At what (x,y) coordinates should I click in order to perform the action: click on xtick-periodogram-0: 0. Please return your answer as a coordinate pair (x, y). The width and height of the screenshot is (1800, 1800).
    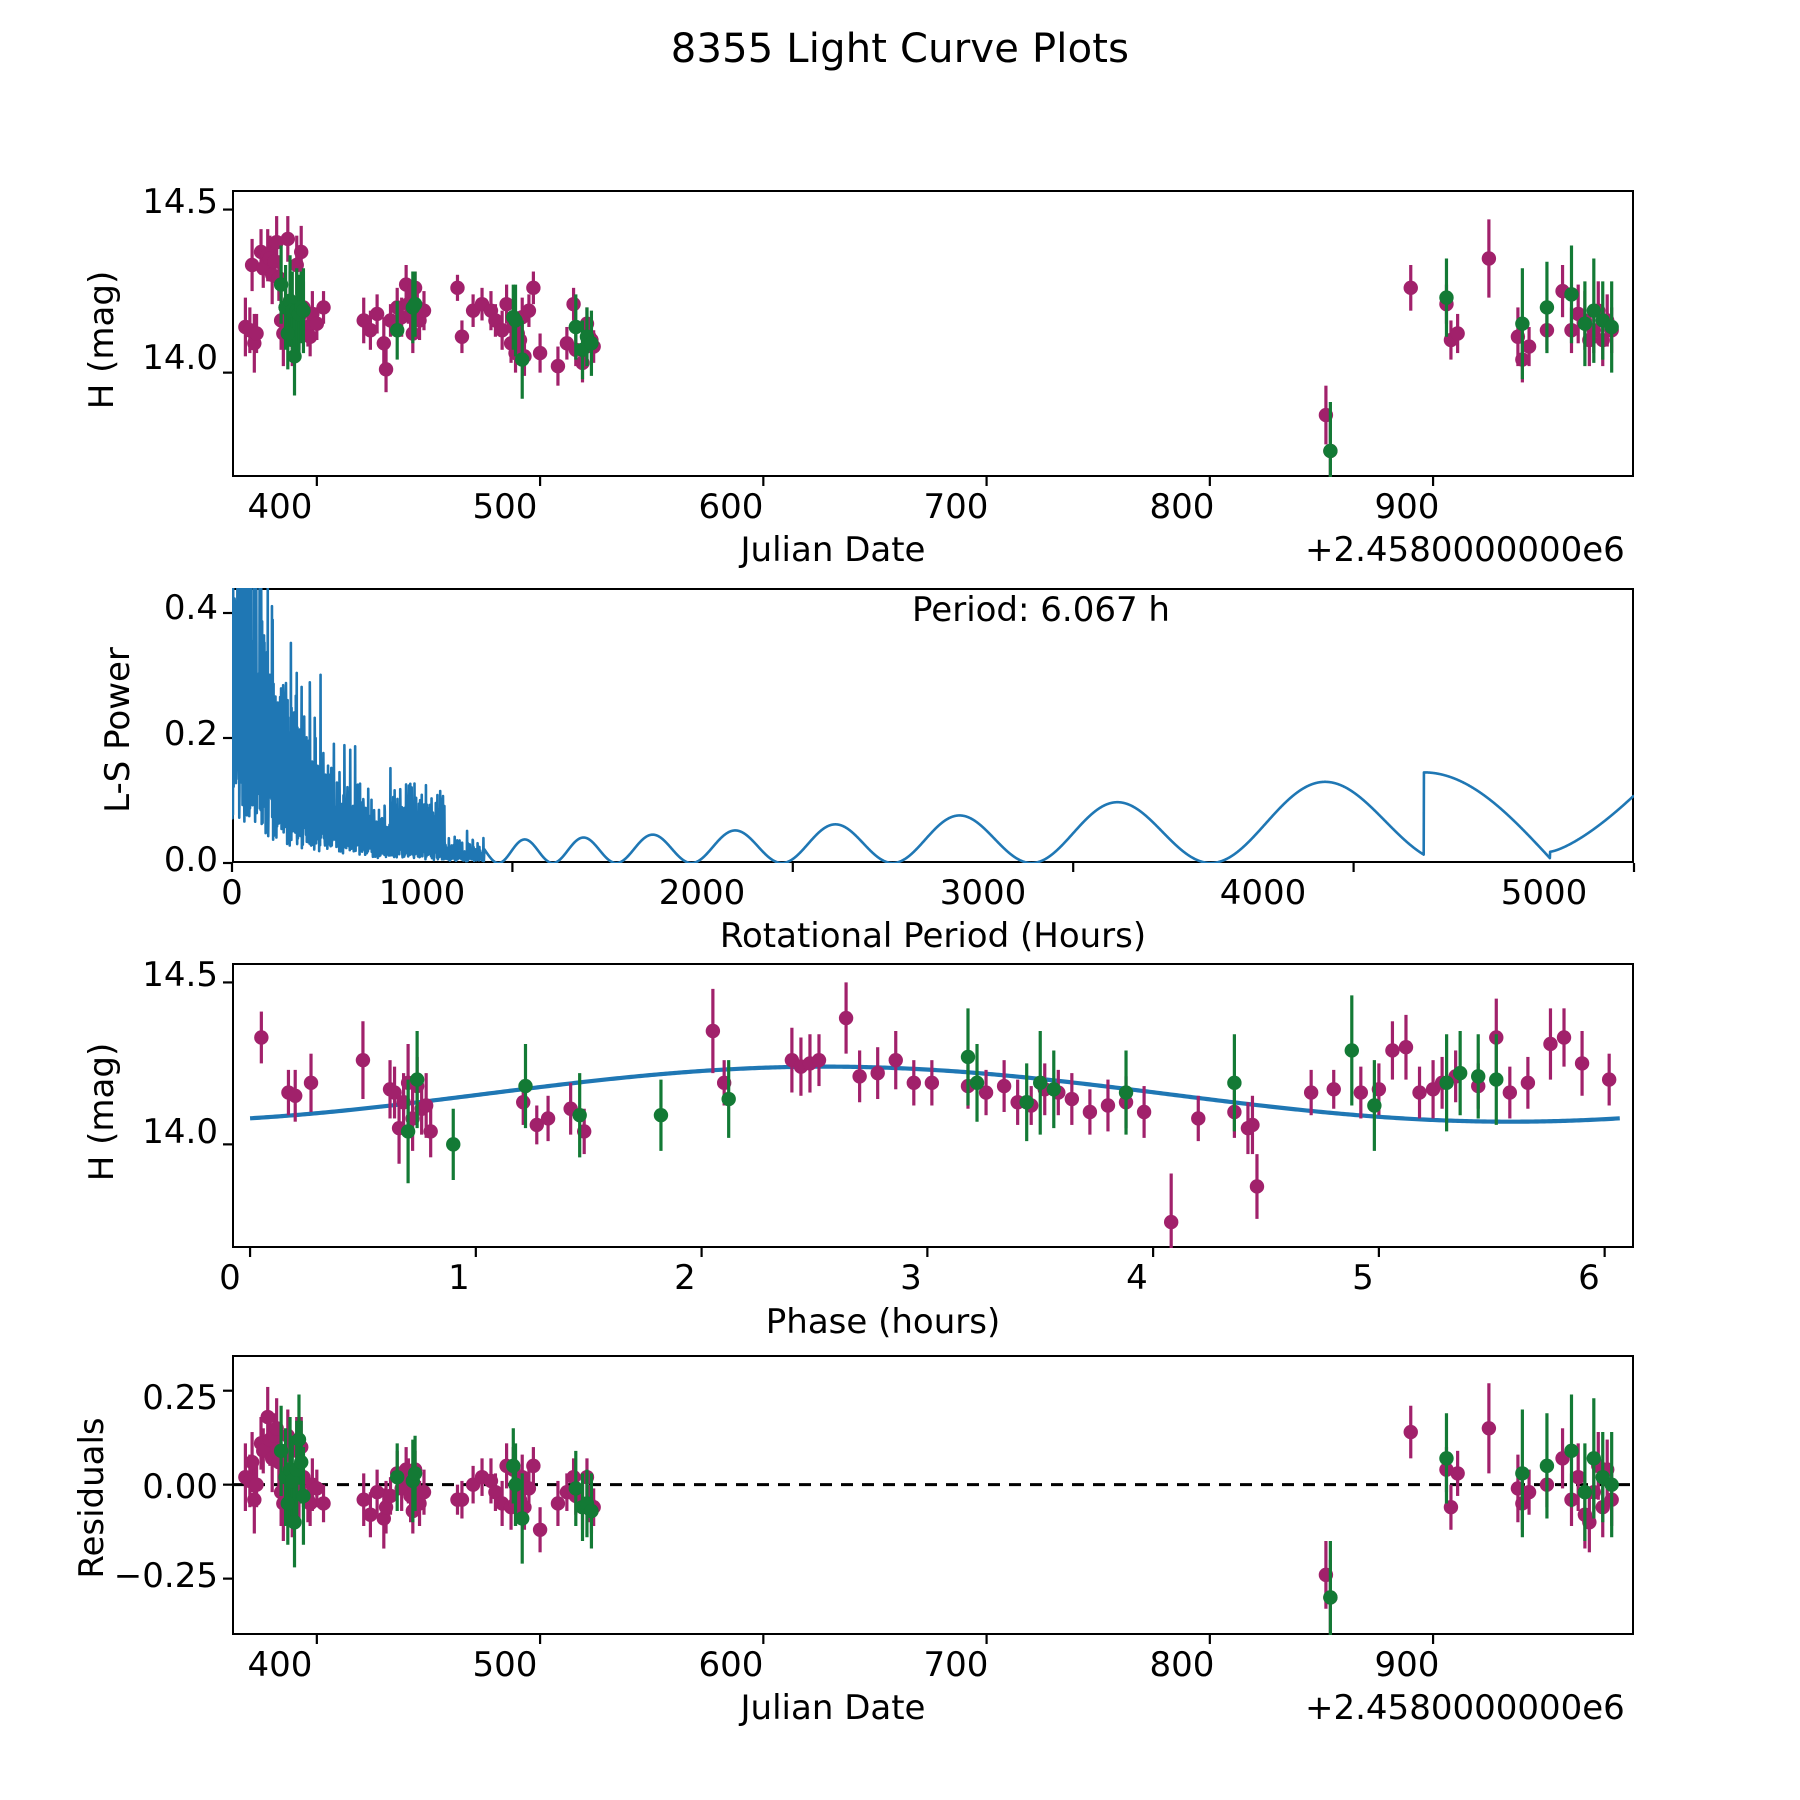
    Looking at the image, I should click on (232, 893).